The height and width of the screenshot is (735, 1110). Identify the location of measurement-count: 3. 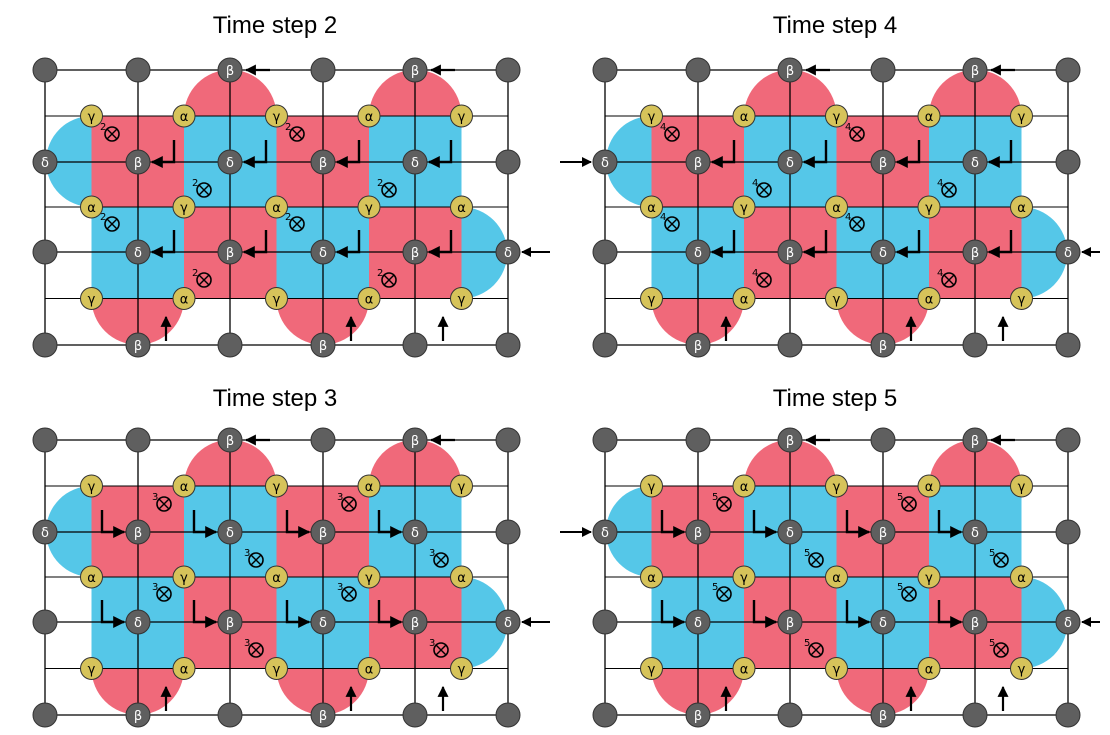
(247, 643).